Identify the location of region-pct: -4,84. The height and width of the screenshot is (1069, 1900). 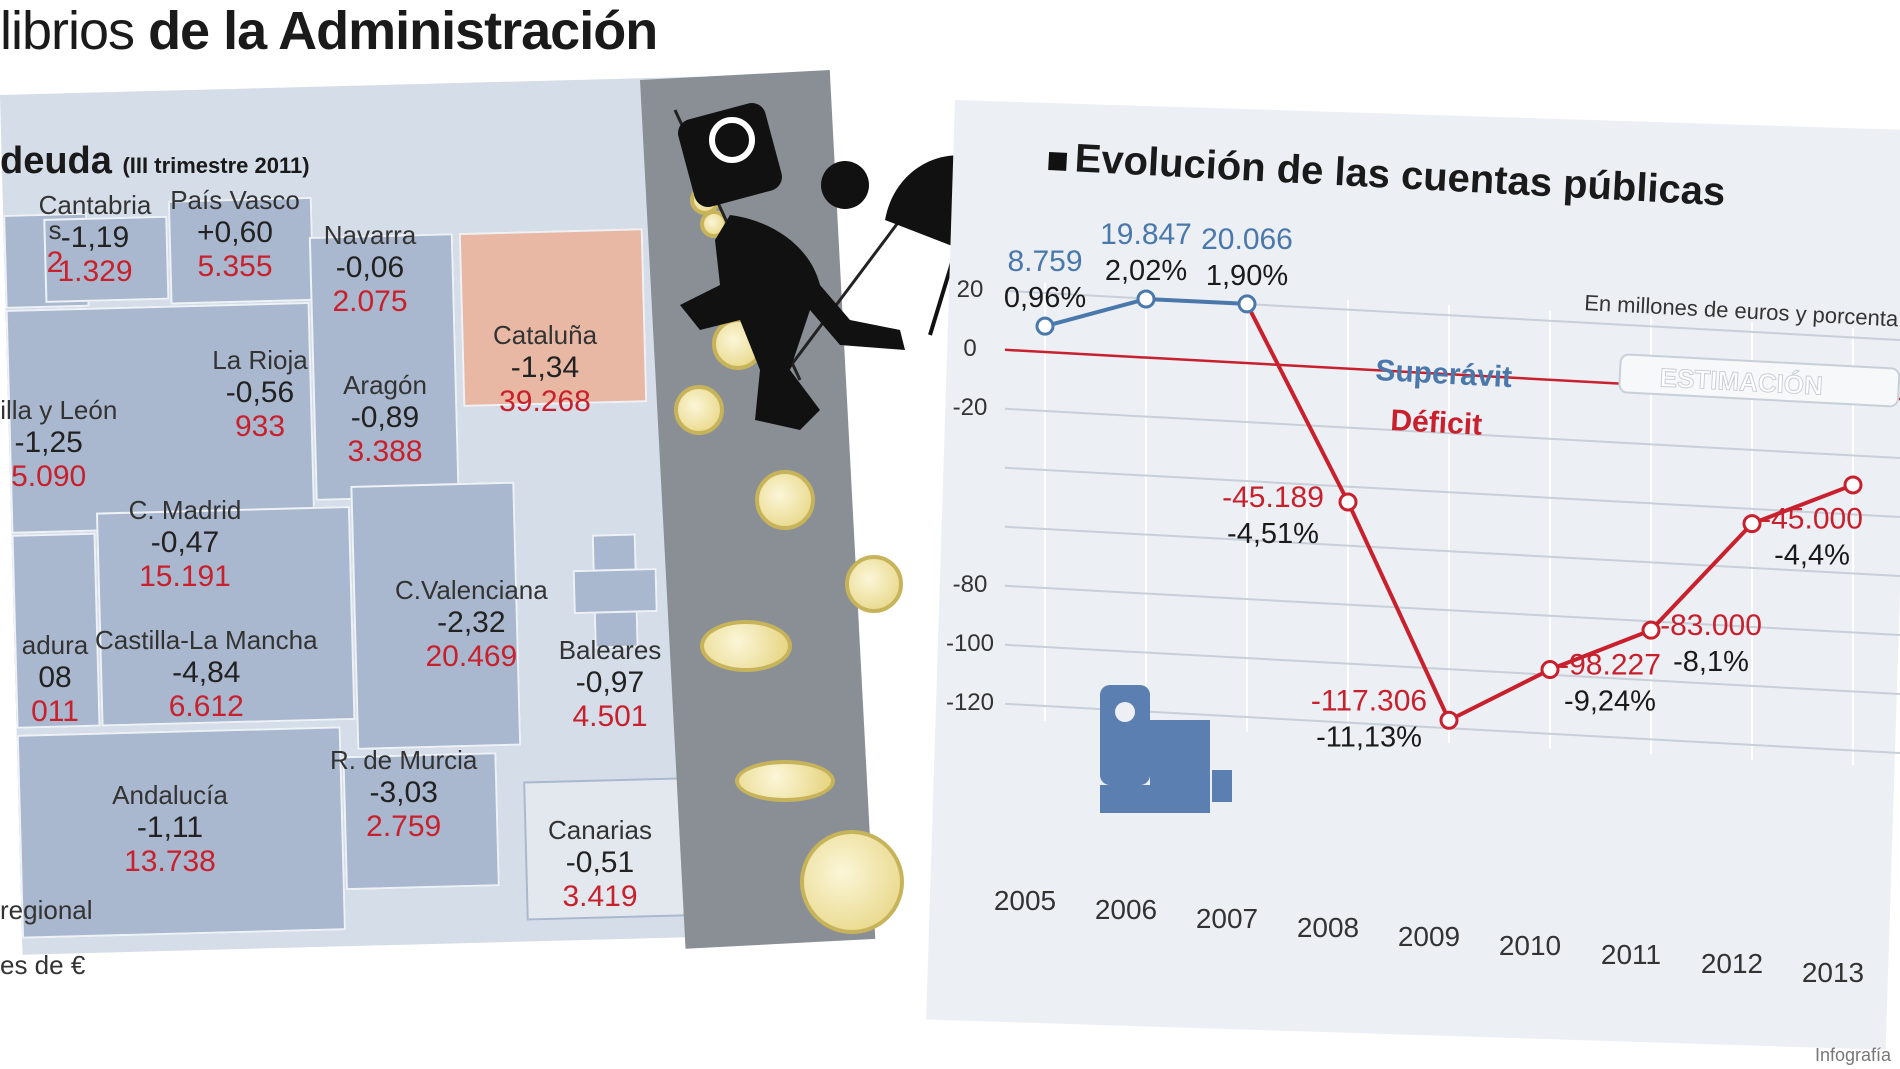
(206, 672).